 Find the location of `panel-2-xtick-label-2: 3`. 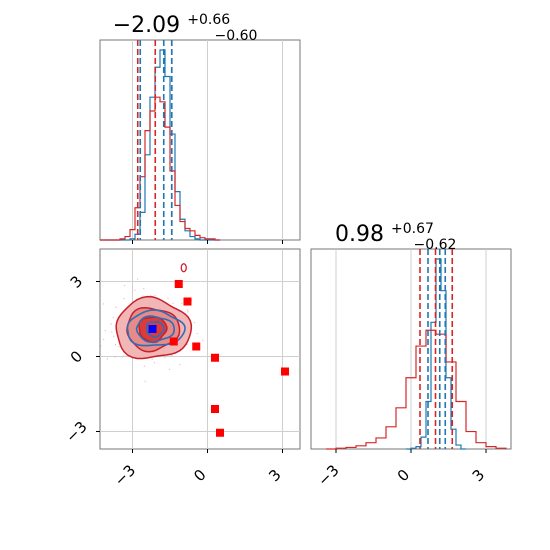

panel-2-xtick-label-2: 3 is located at coordinates (478, 475).